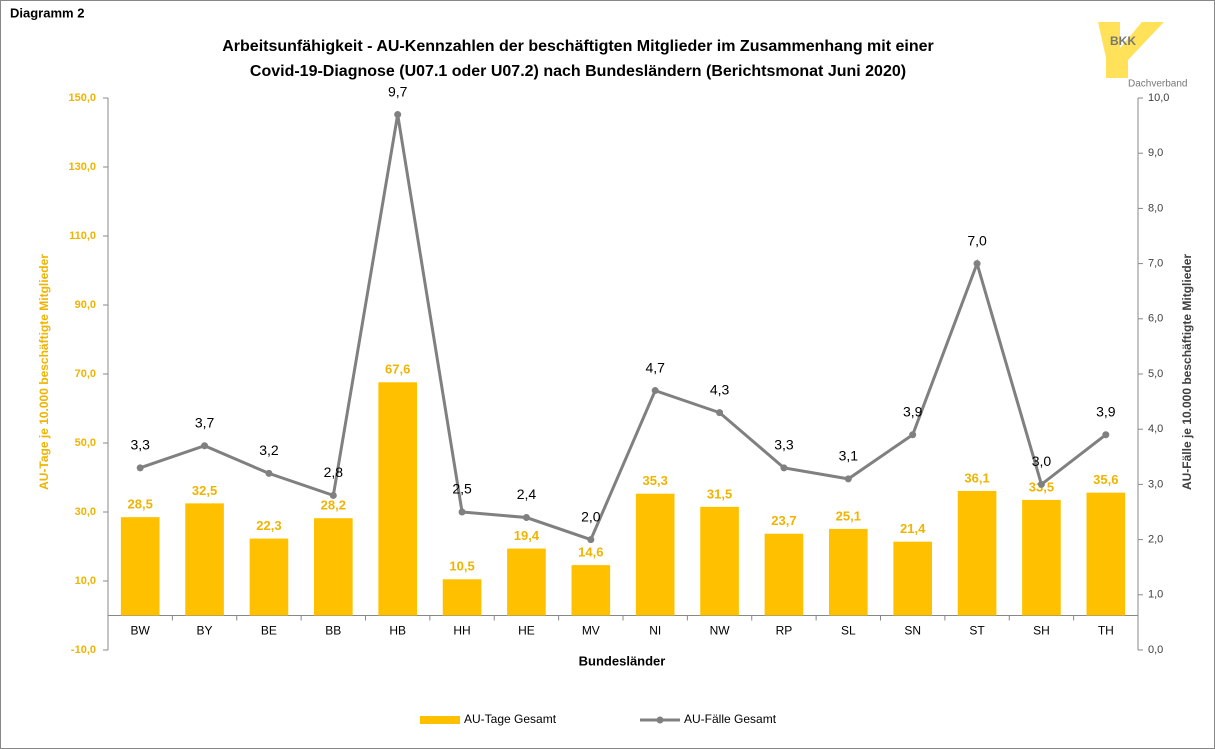  What do you see at coordinates (1042, 461) in the screenshot?
I see `line-value-label: 3,0` at bounding box center [1042, 461].